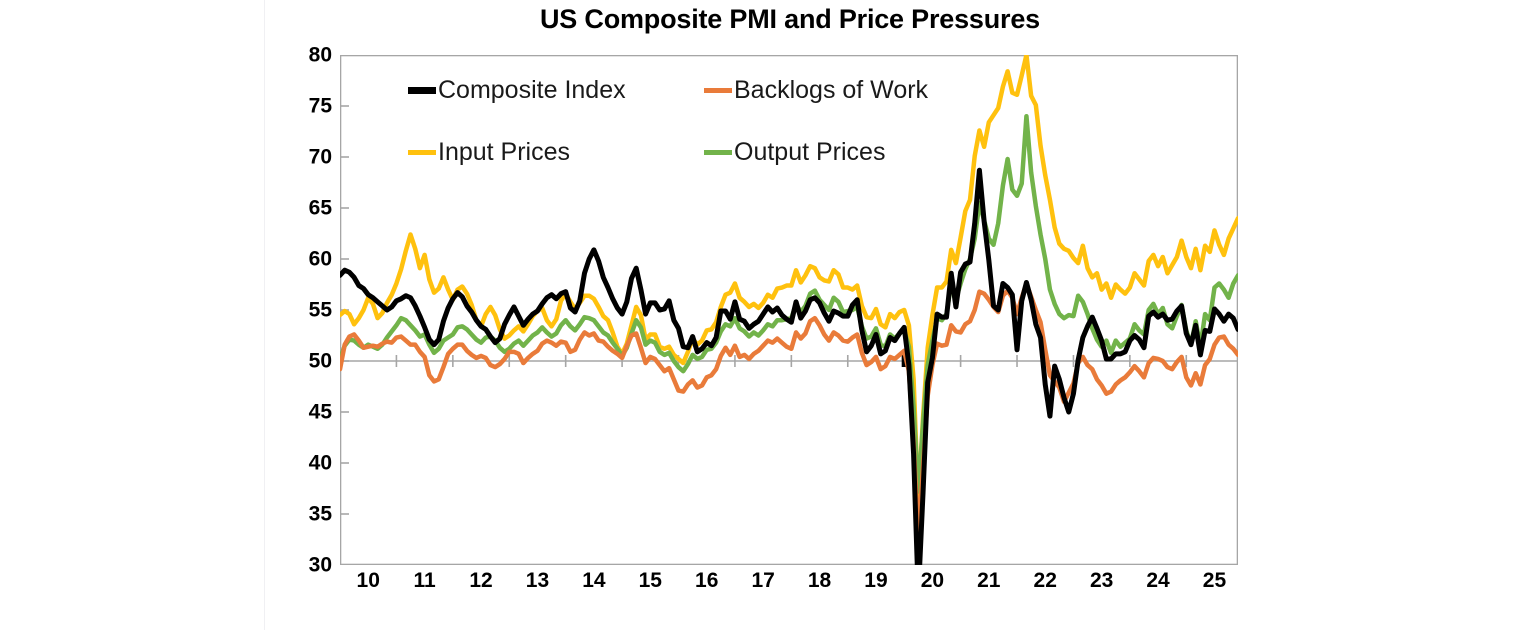 The height and width of the screenshot is (630, 1536). Describe the element at coordinates (320, 106) in the screenshot. I see `y-axis-tick-label: 75` at that location.